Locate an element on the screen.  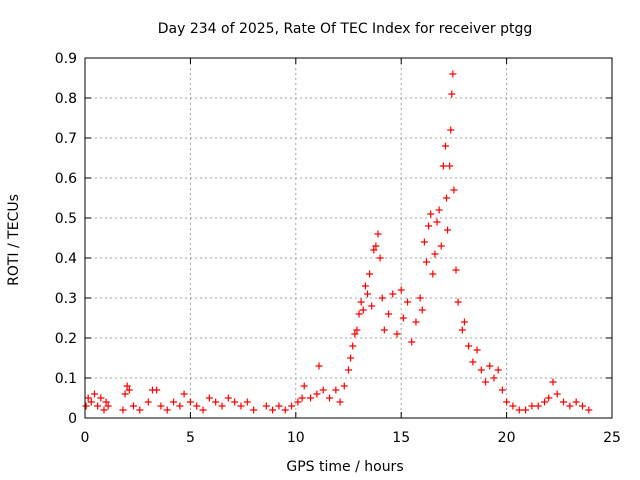
y-tick-label: 0.8 is located at coordinates (66, 99).